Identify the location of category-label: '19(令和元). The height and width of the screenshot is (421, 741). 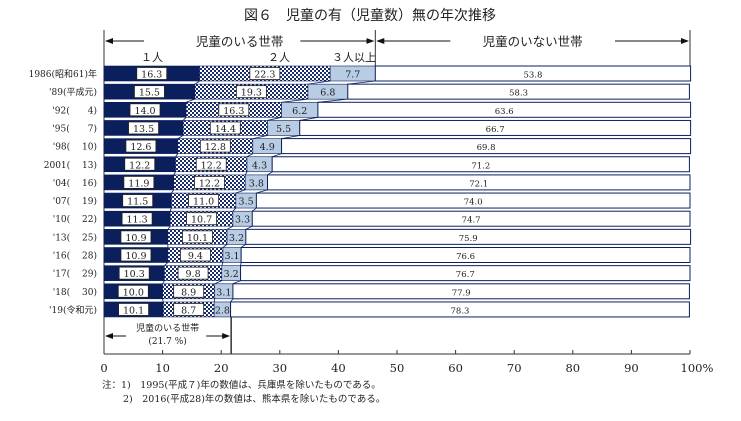
(73, 310).